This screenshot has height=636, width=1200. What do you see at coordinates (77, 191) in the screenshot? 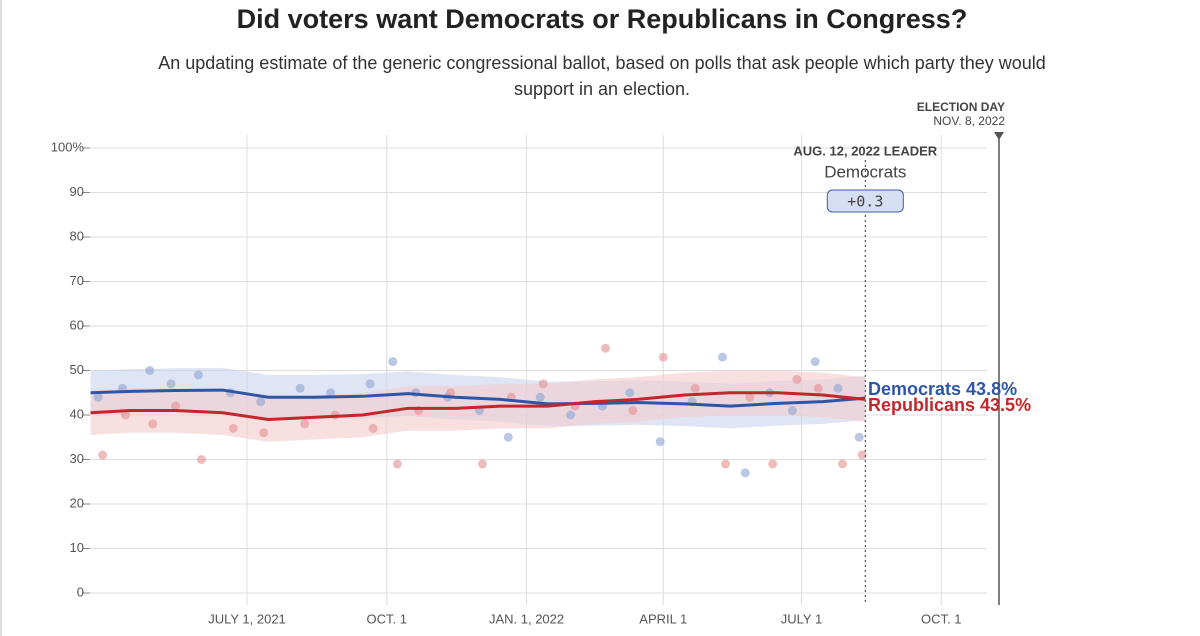
I see `y-tick-label: 90` at bounding box center [77, 191].